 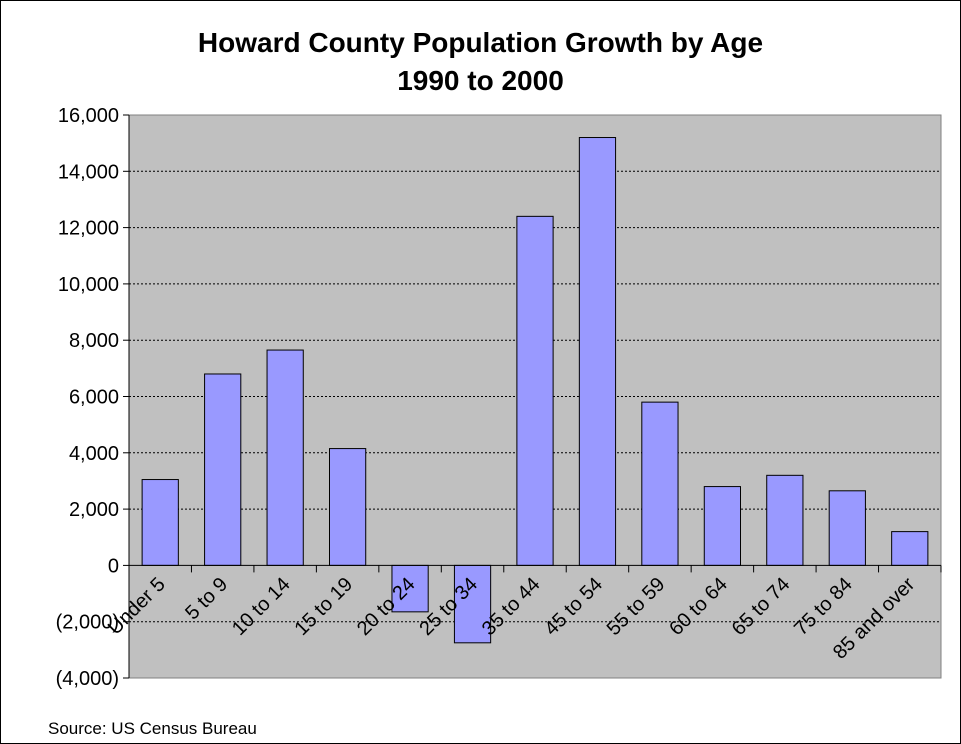 What do you see at coordinates (87, 679) in the screenshot?
I see `y-tick-label: (4,000)` at bounding box center [87, 679].